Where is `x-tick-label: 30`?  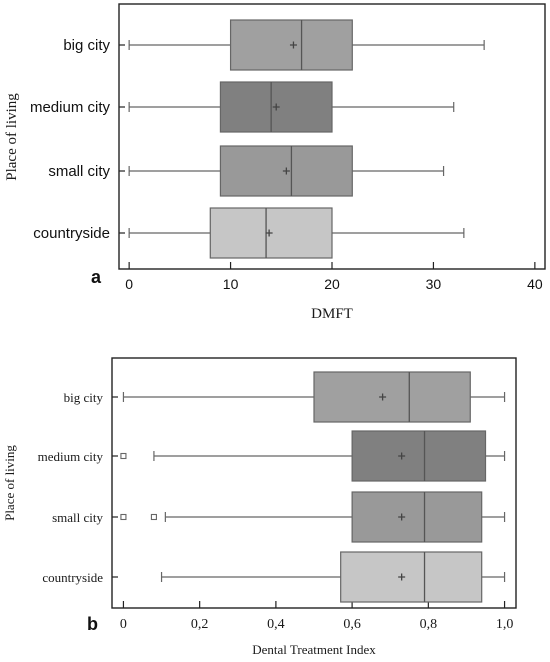 x-tick-label: 30 is located at coordinates (434, 284).